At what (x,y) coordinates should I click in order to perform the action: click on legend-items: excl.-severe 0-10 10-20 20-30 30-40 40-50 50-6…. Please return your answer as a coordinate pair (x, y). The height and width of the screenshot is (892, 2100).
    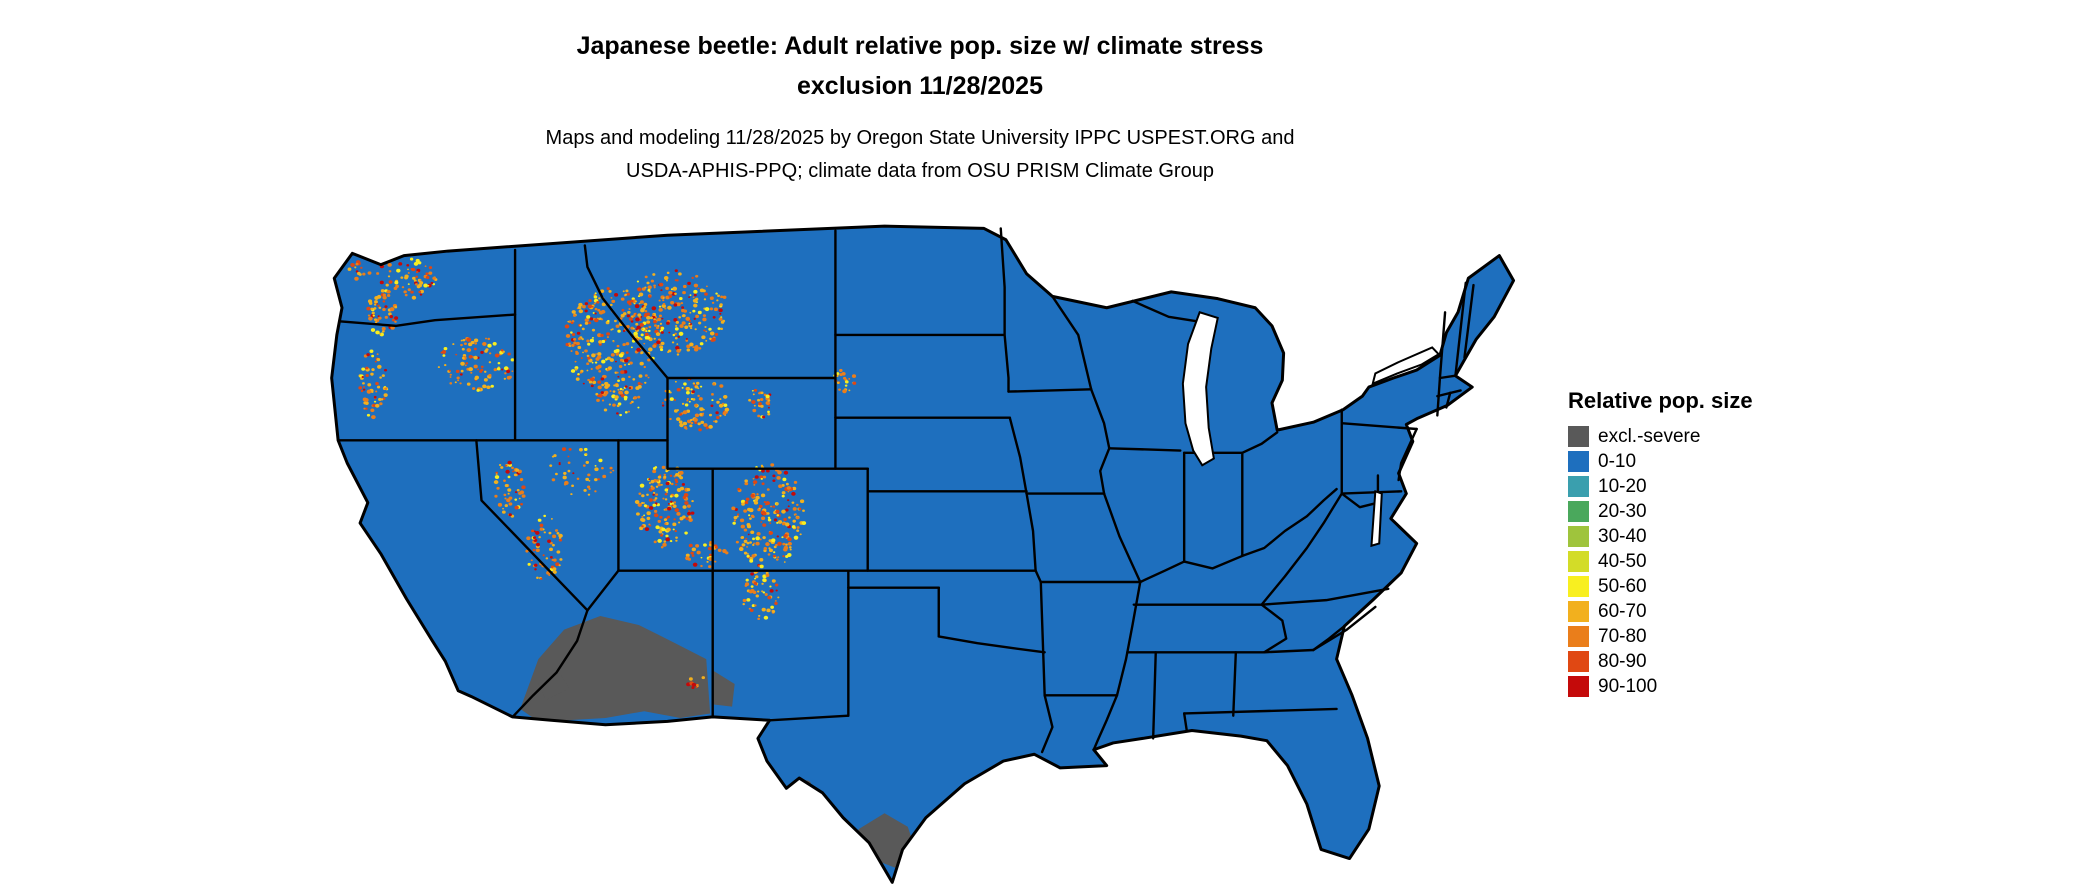
    Looking at the image, I should click on (1698, 561).